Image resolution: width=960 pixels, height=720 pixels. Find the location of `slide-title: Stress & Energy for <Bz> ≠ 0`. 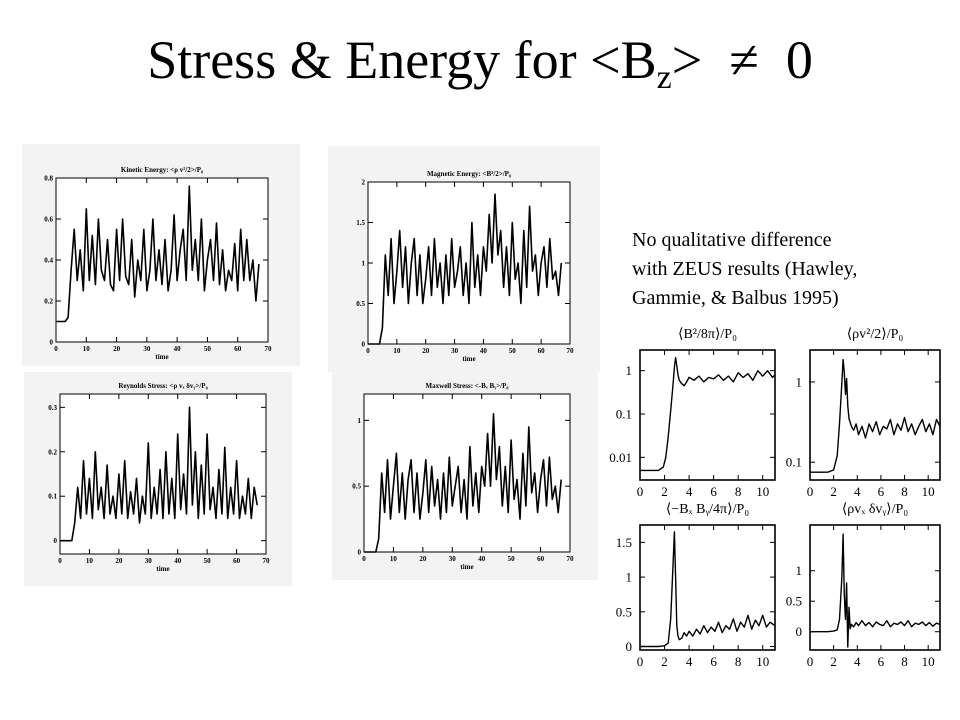

slide-title: Stress & Energy for <Bz> ≠ 0 is located at coordinates (480, 69).